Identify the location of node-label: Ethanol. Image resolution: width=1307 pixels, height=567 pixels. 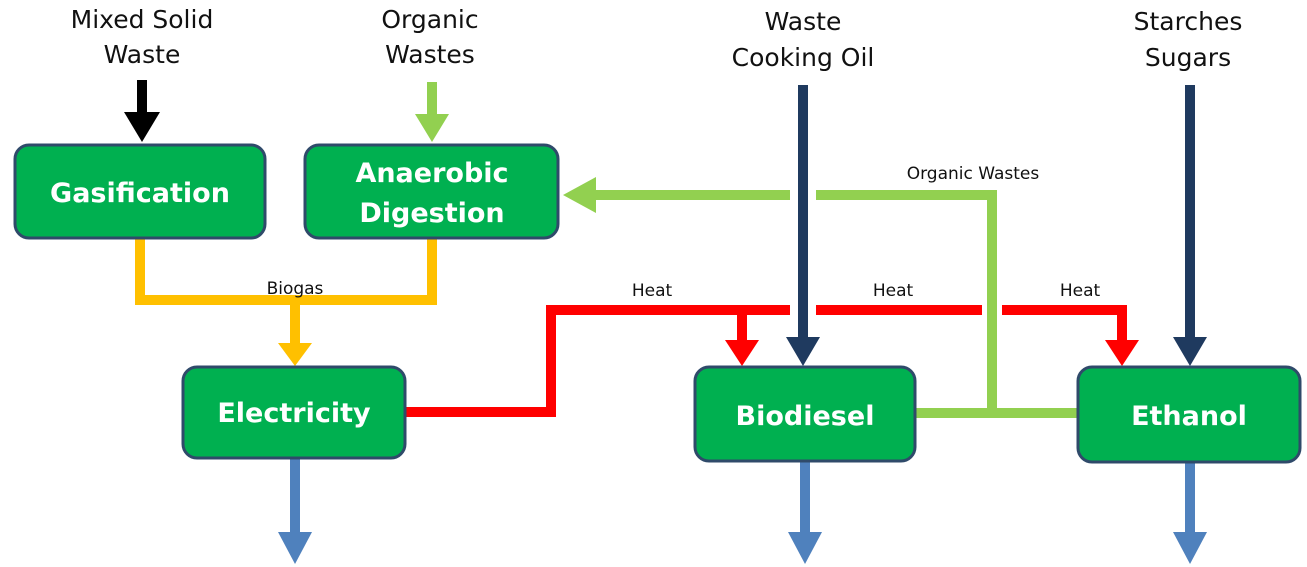
(1189, 416).